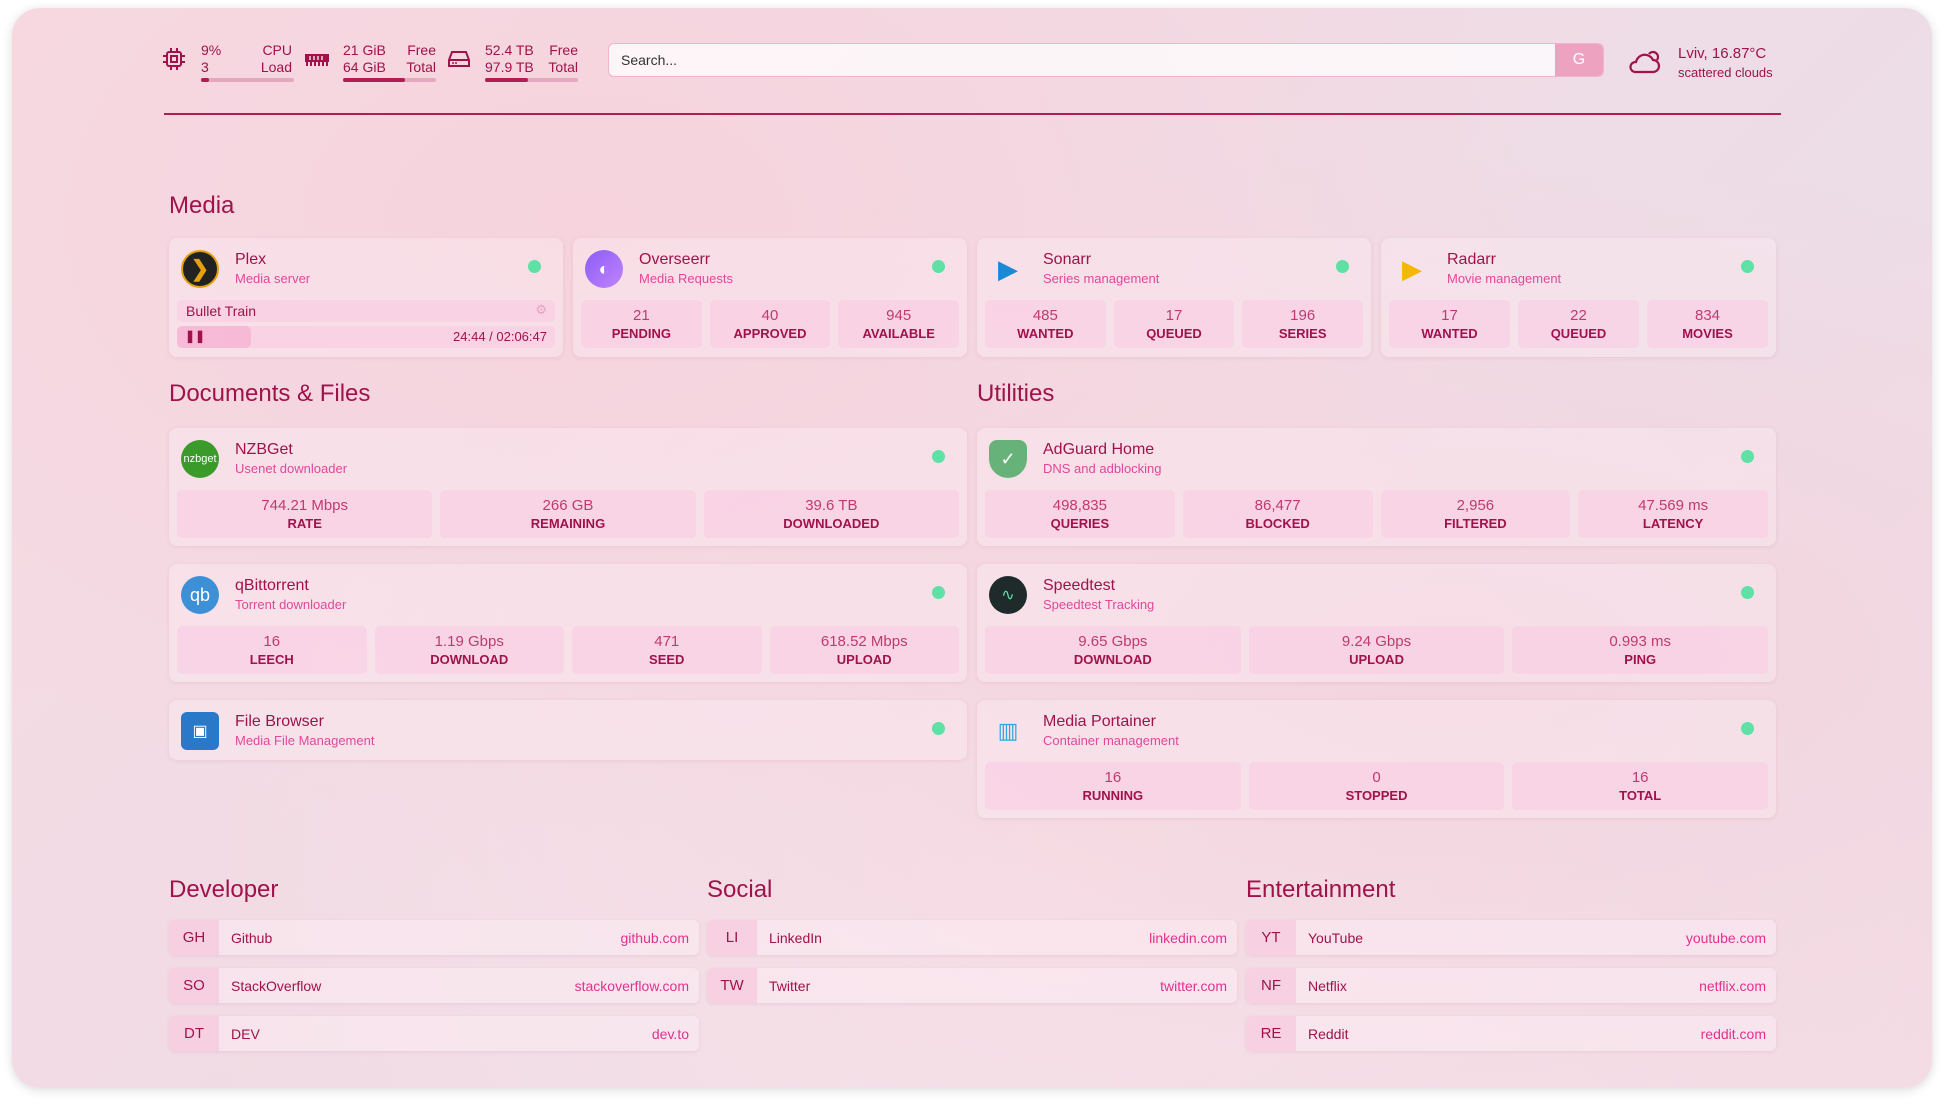 Image resolution: width=1944 pixels, height=1104 pixels. Describe the element at coordinates (1277, 523) in the screenshot. I see `stat-label: BLOCKED` at that location.